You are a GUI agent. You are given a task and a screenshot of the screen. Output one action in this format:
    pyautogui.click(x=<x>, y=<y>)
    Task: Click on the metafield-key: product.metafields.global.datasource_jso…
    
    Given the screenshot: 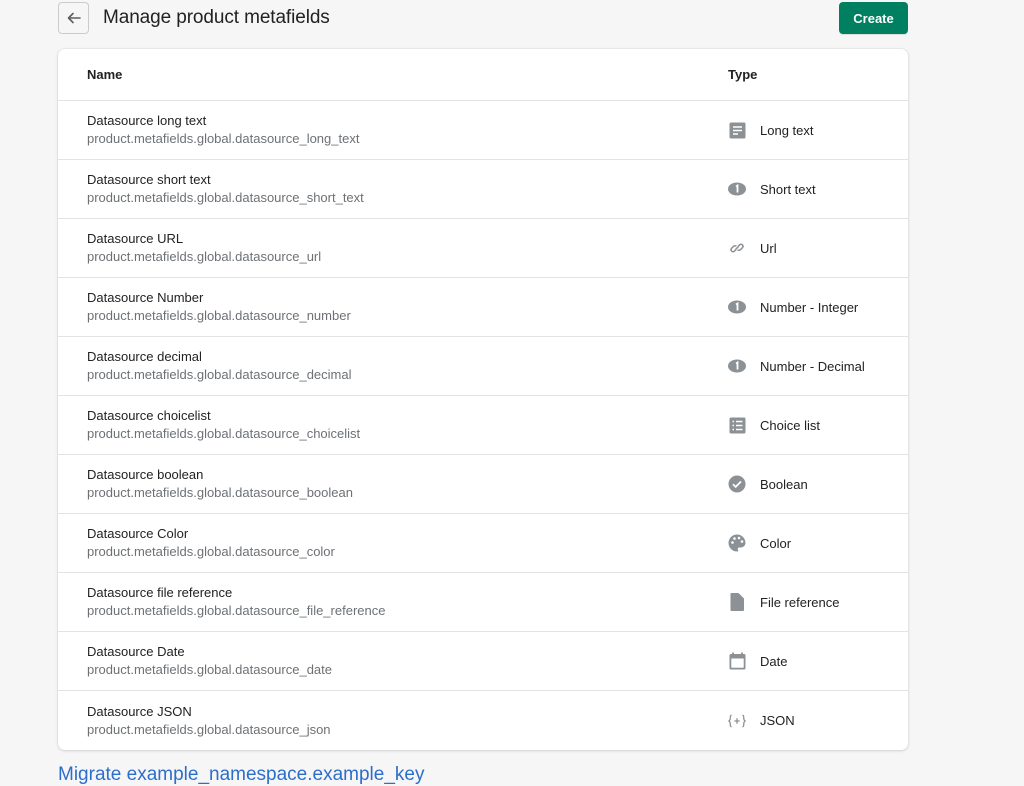 What is the action you would take?
    pyautogui.click(x=209, y=729)
    